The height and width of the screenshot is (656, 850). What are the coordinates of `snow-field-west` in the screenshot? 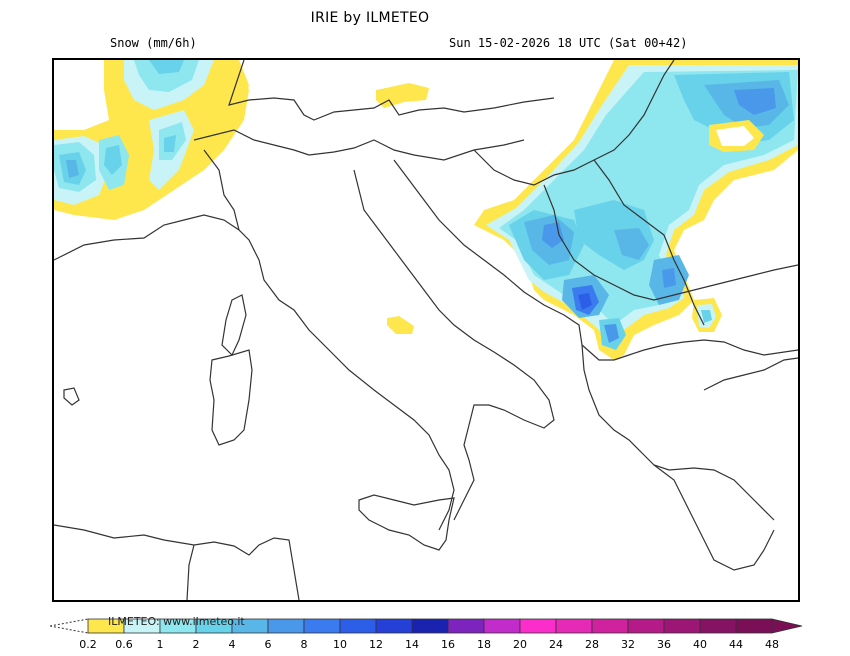 It's located at (151, 140).